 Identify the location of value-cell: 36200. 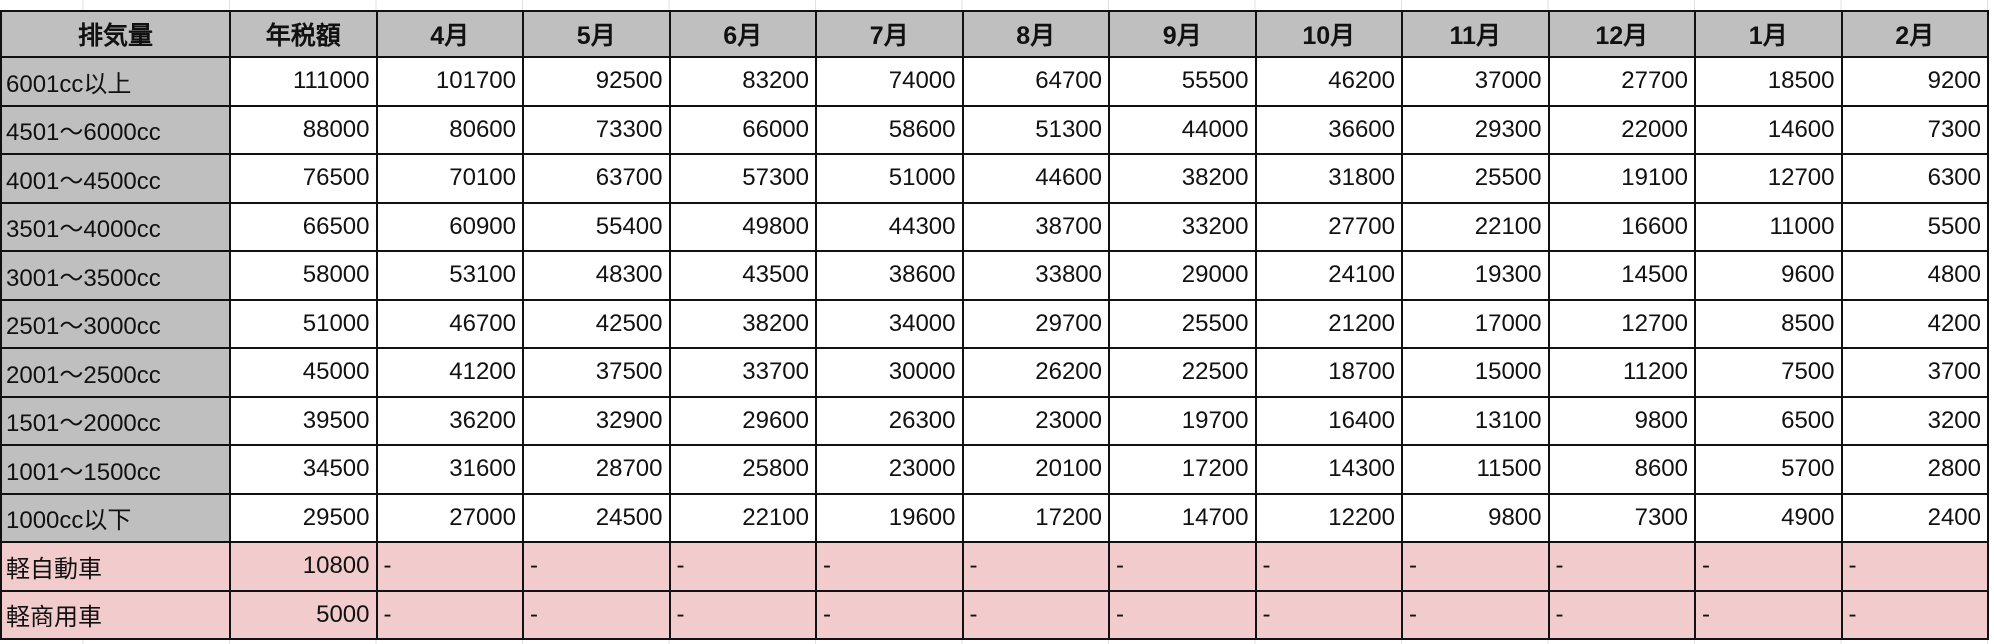
(449, 420).